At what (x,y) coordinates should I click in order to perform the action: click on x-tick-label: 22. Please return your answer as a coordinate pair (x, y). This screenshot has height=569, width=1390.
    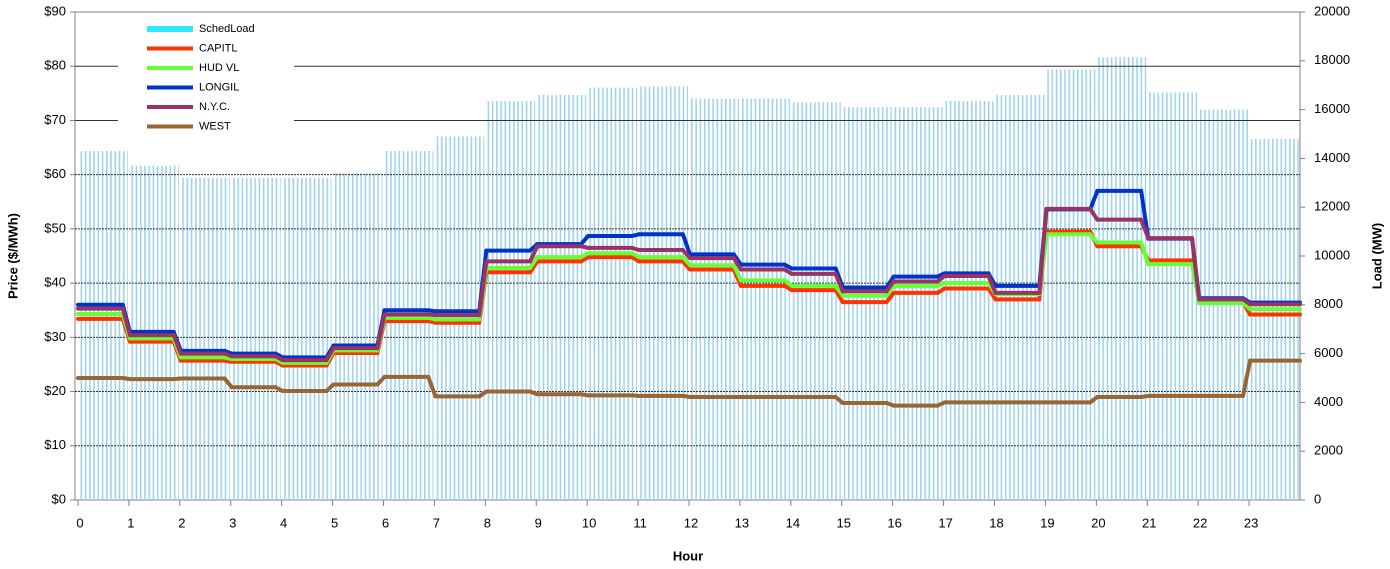
    Looking at the image, I should click on (1200, 522).